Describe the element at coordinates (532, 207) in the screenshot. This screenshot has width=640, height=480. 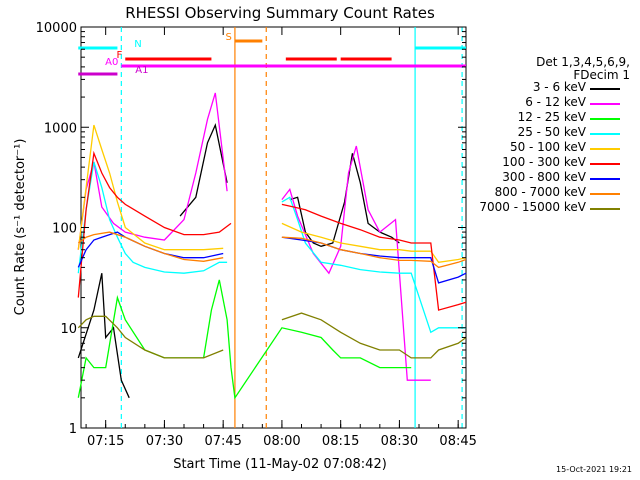
I see `legend-label-9: 7000 - 15000 keV` at that location.